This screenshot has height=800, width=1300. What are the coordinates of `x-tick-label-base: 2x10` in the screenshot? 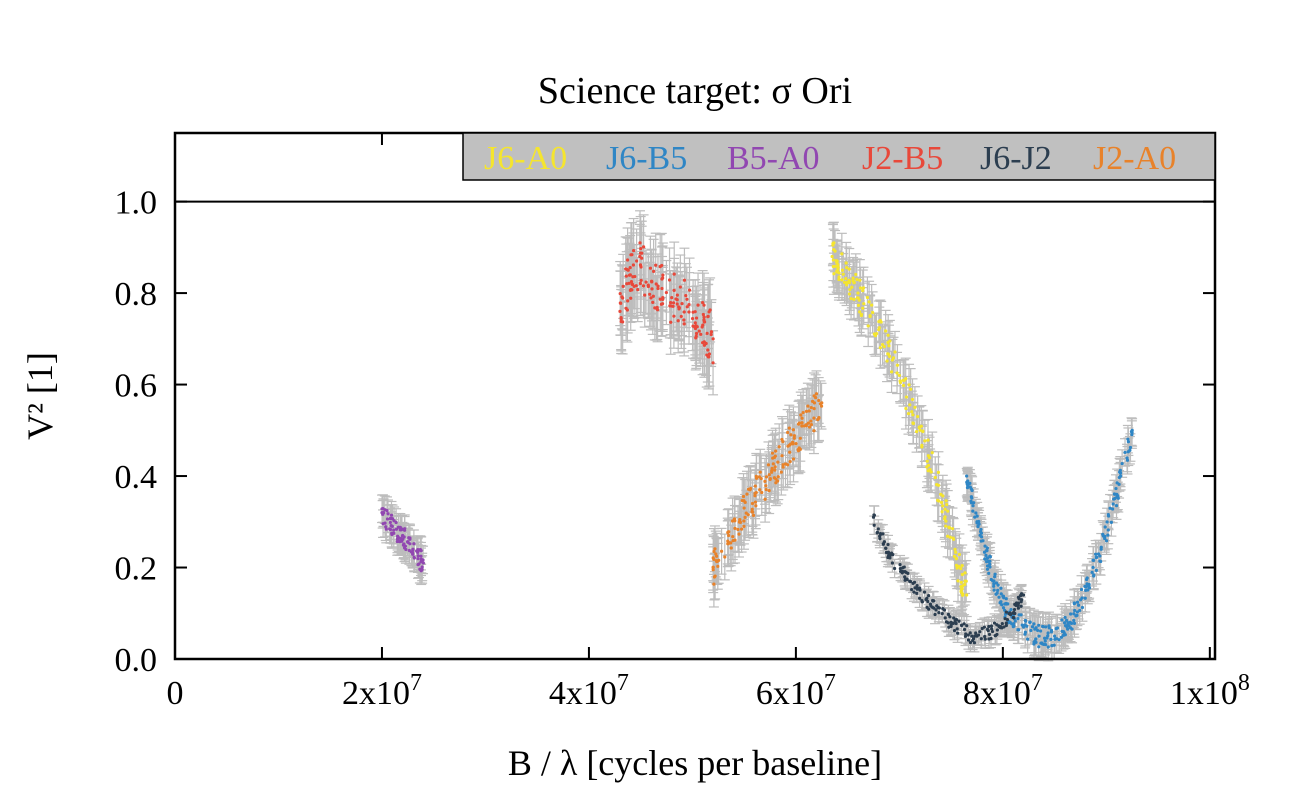 It's located at (376, 693).